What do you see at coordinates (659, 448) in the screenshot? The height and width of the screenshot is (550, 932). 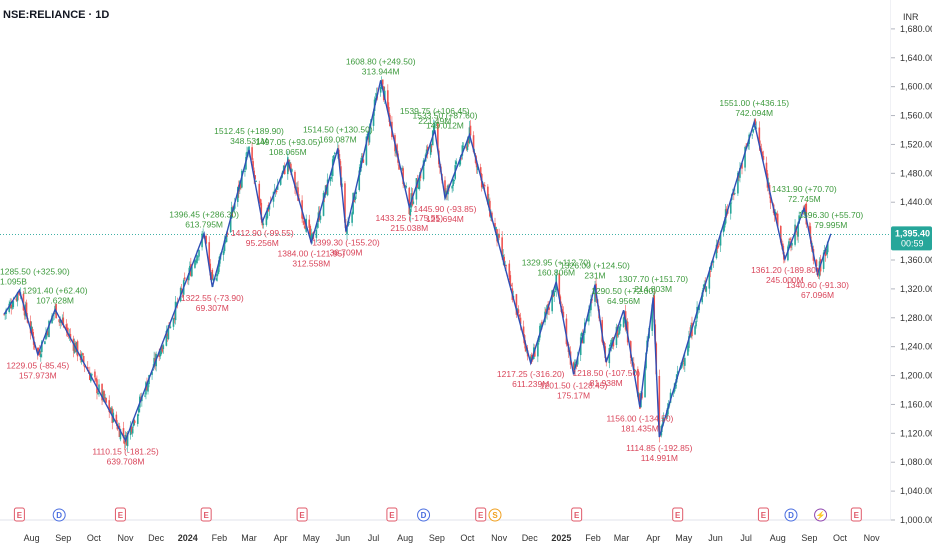 I see `pivot-label: 1114.85 (-192.85)` at bounding box center [659, 448].